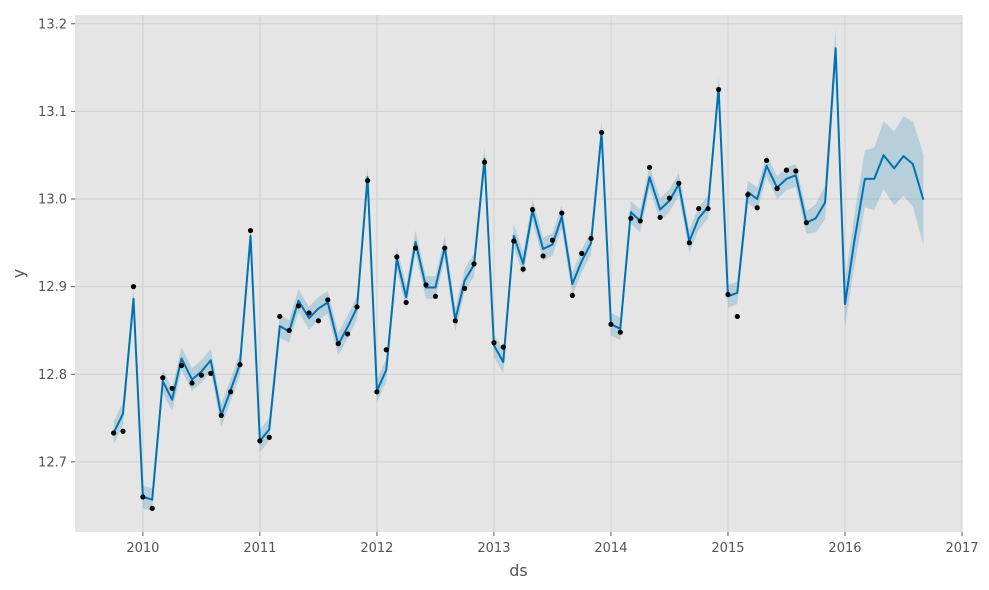 This screenshot has width=989, height=590. I want to click on x-tick-label: 2017, so click(961, 548).